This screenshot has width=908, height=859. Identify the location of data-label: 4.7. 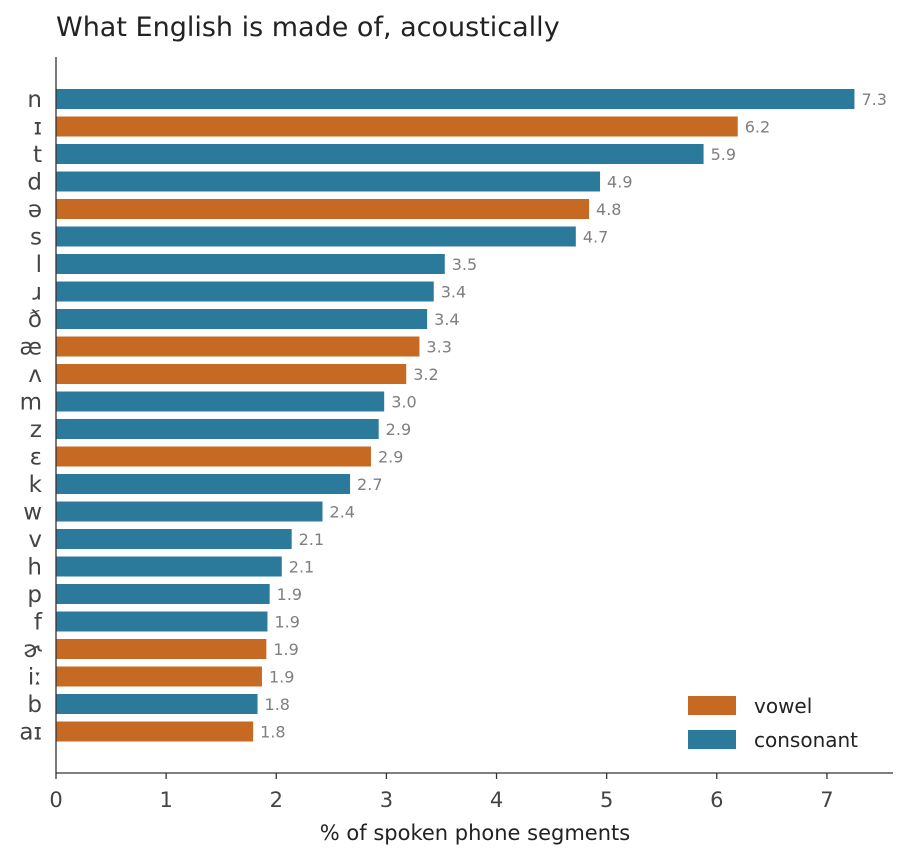
(595, 237).